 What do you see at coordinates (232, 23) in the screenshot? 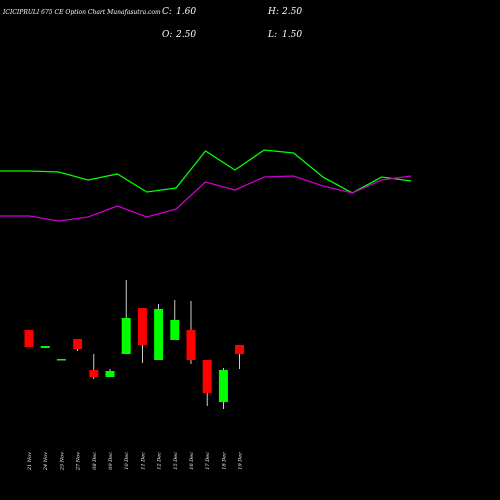
I see `ohlc-readout: C: 1.60 H: 2.50 O: 2.50 L: 1.50` at bounding box center [232, 23].